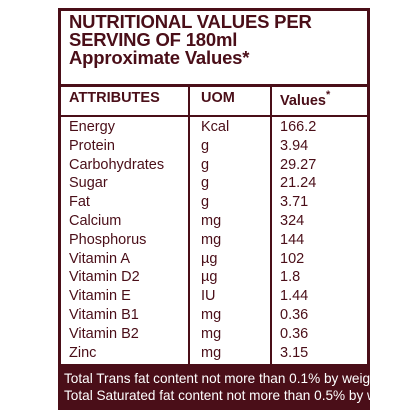  I want to click on header-top-rule, so click(214, 85).